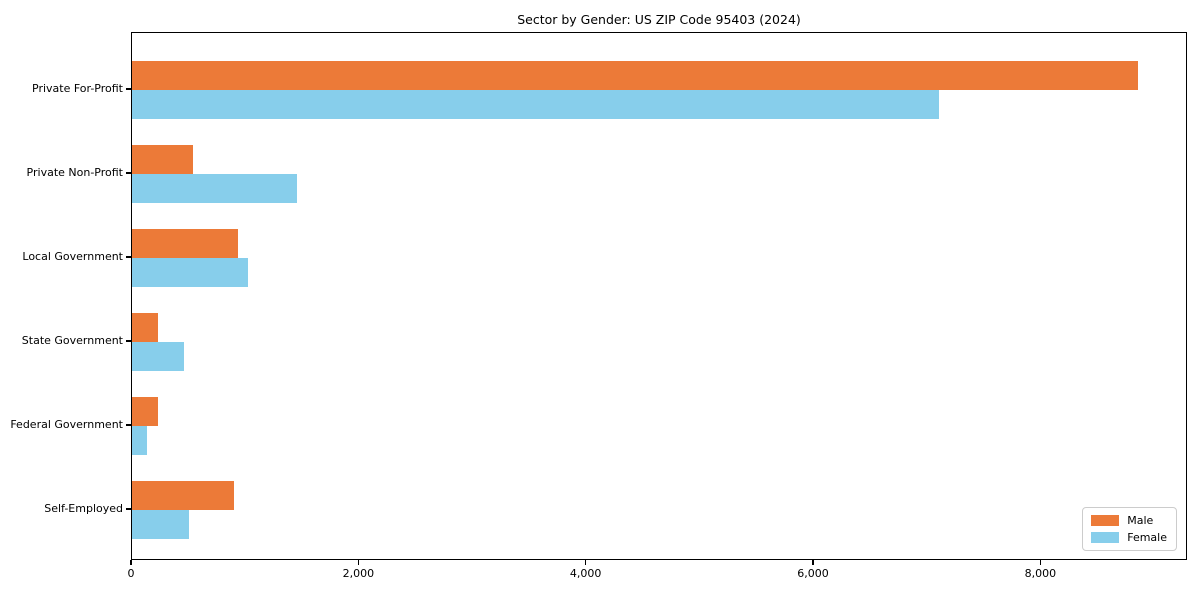 The height and width of the screenshot is (600, 1200). I want to click on y-tick-label: Local Government, so click(72, 256).